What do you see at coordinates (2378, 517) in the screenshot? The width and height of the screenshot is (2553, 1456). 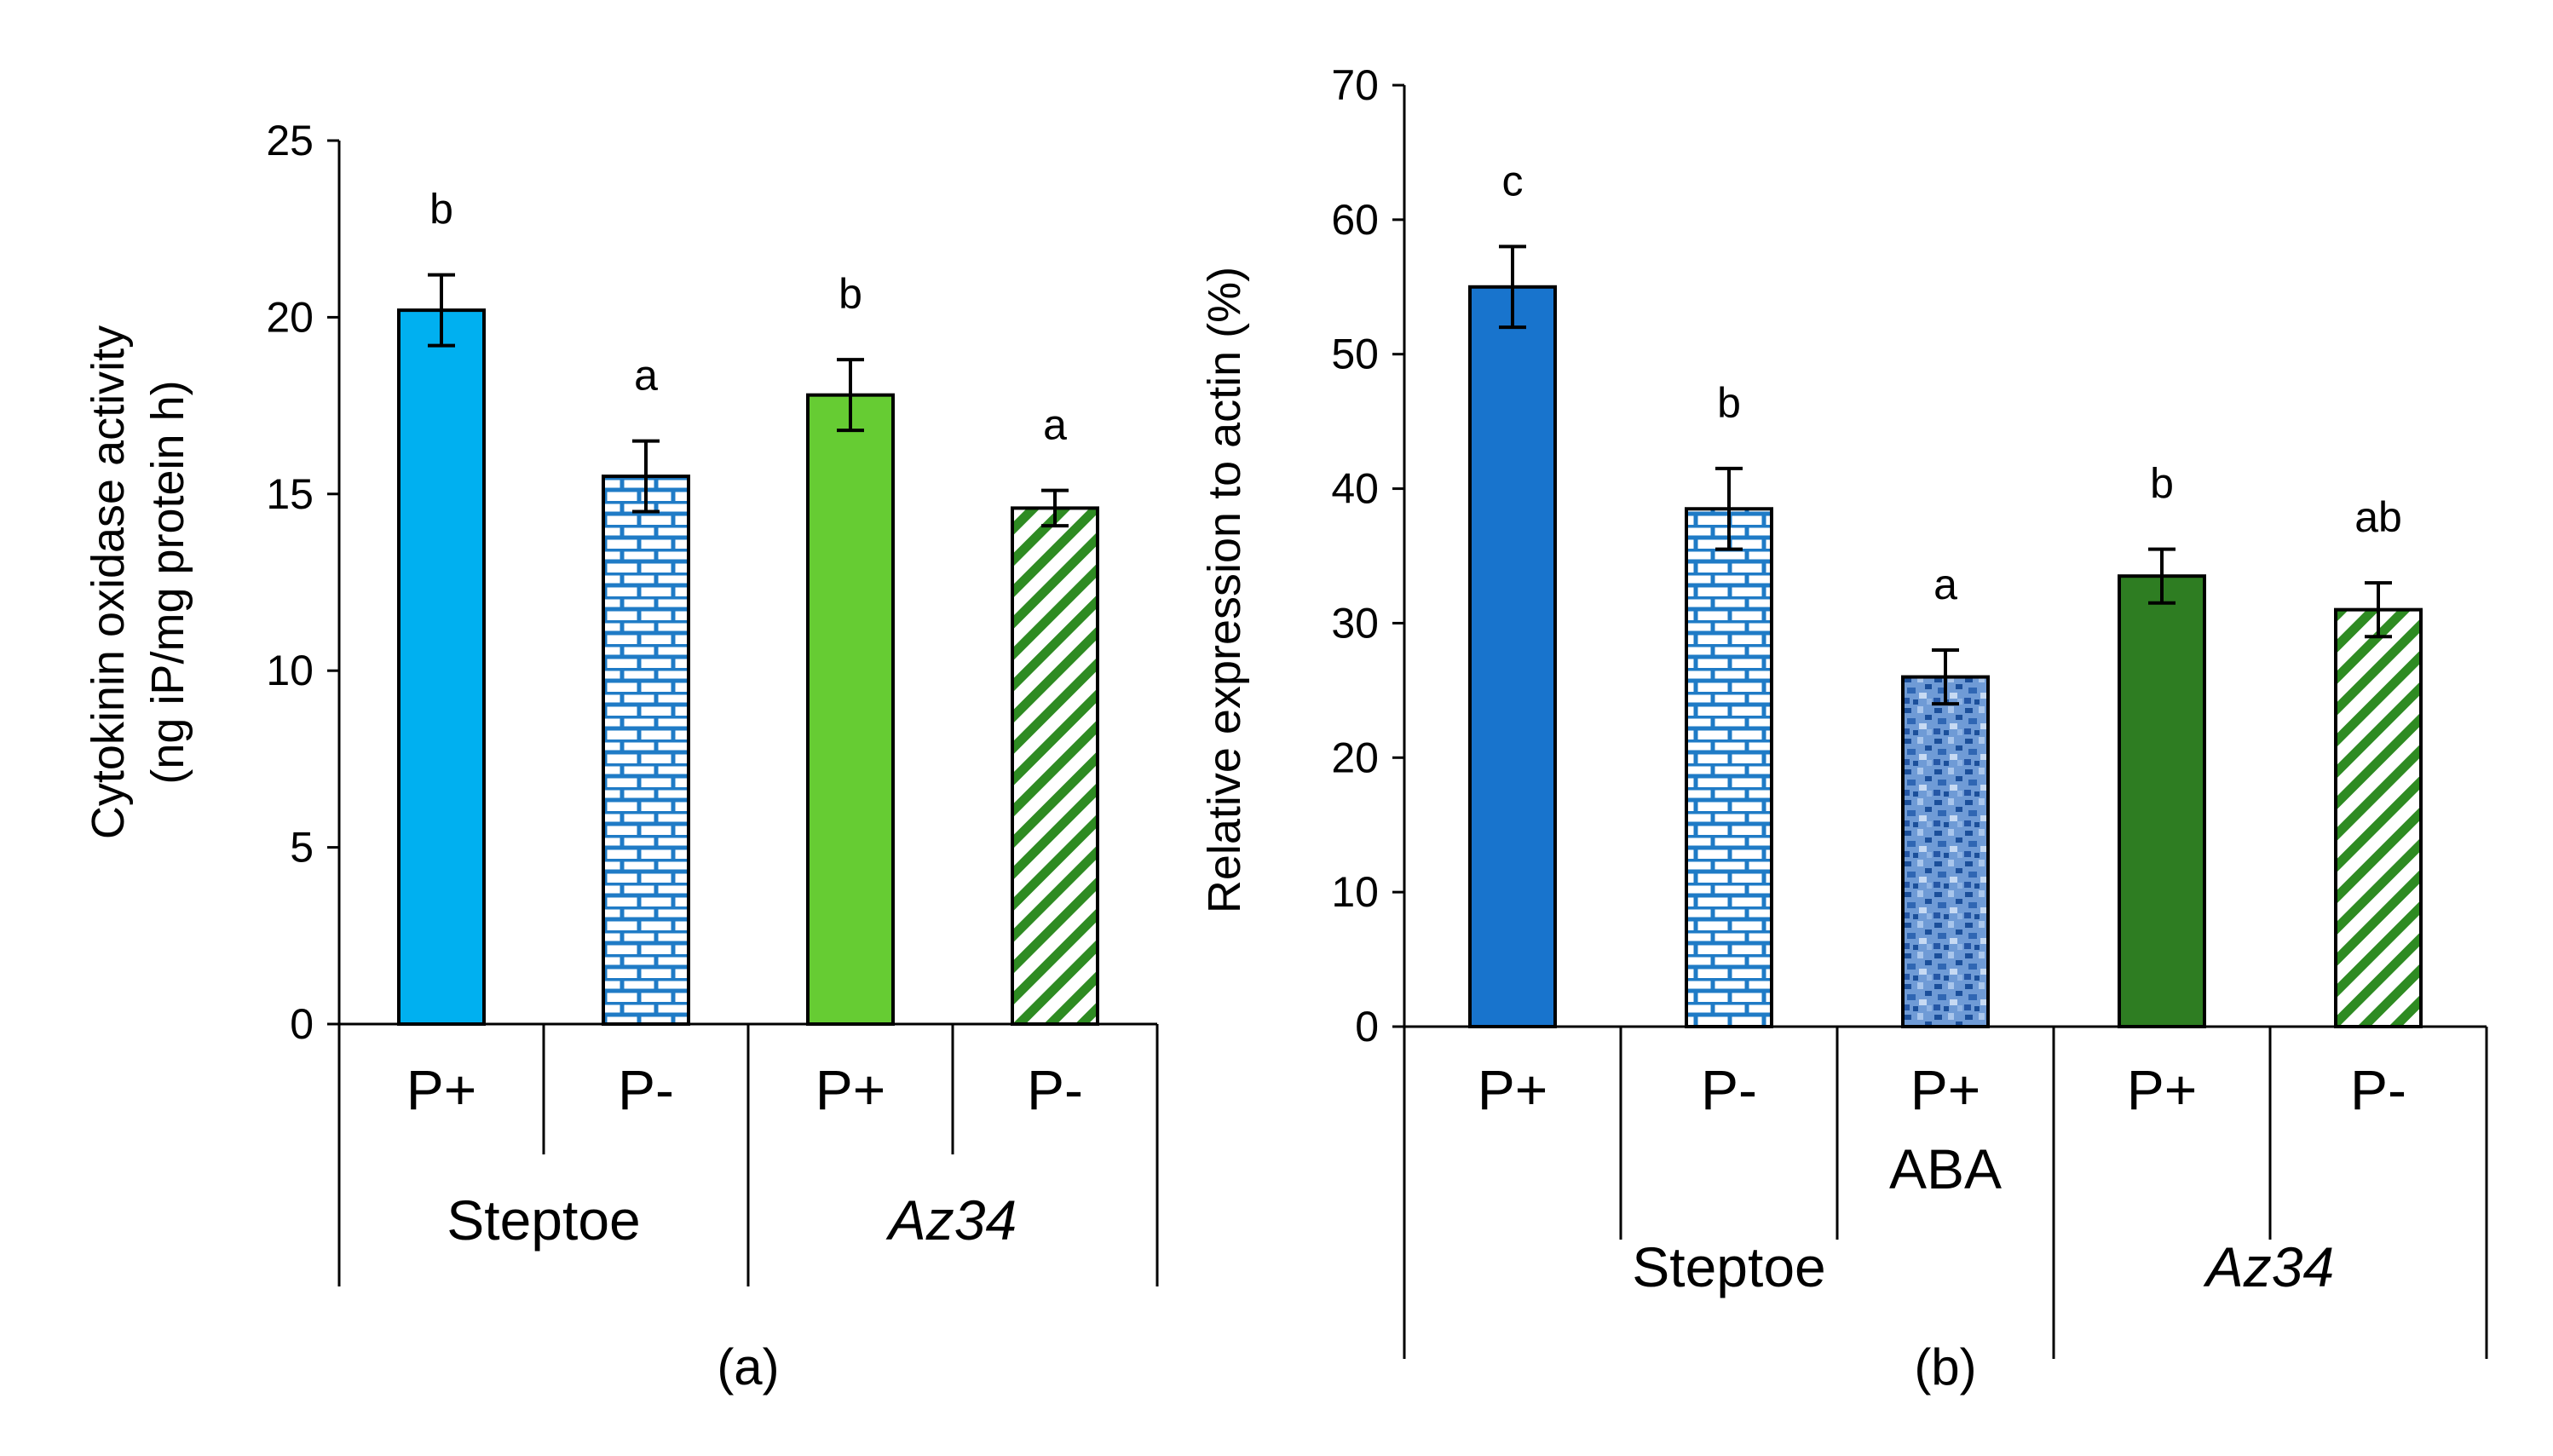 I see `significance-label: ab` at bounding box center [2378, 517].